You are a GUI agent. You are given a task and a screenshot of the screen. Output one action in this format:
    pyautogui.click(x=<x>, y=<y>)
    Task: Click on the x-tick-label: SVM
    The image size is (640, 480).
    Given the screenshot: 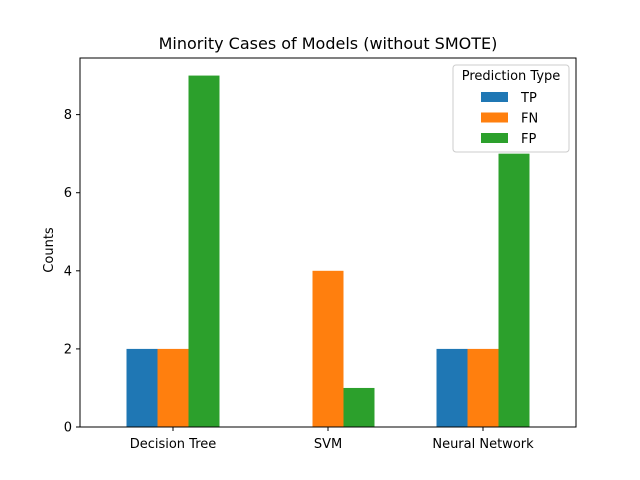 What is the action you would take?
    pyautogui.click(x=328, y=444)
    